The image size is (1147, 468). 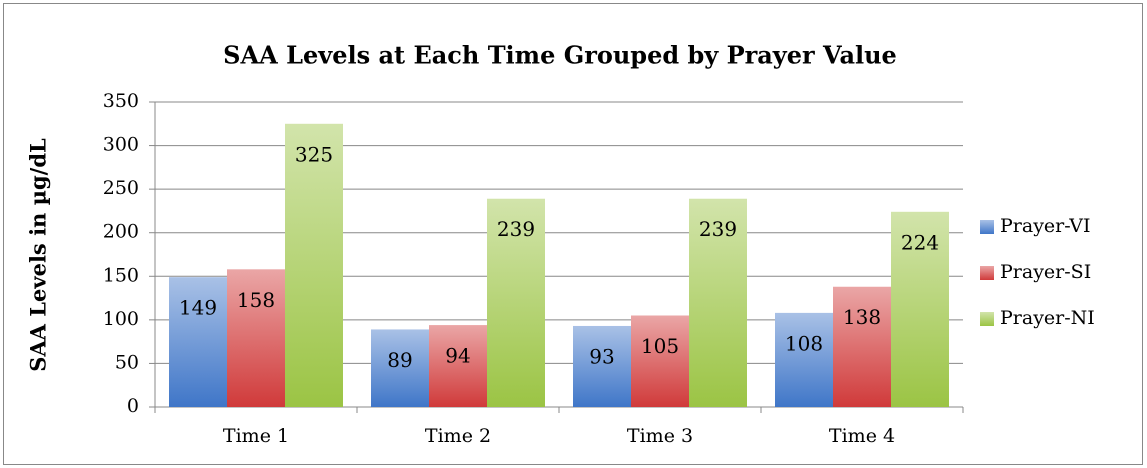 What do you see at coordinates (601, 356) in the screenshot?
I see `data-label: 93` at bounding box center [601, 356].